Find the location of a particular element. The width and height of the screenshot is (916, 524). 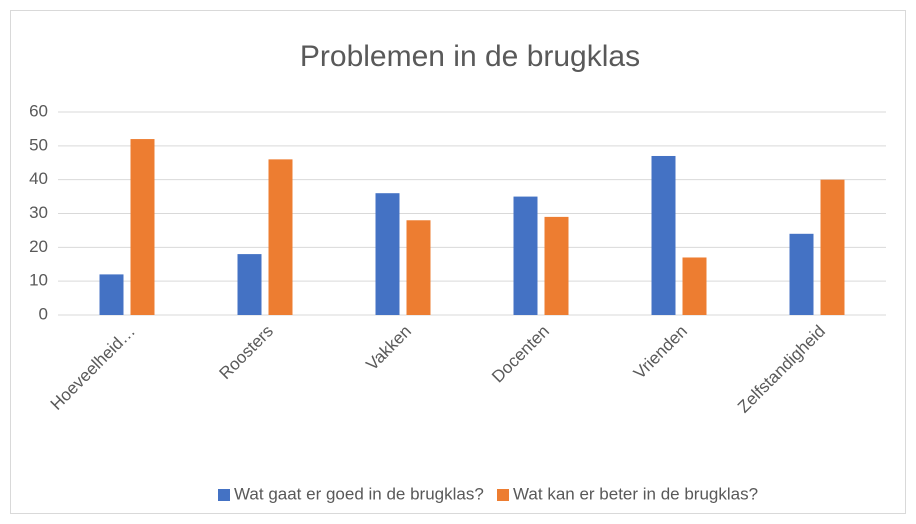

chart-title: Problemen in de brugklas is located at coordinates (470, 56).